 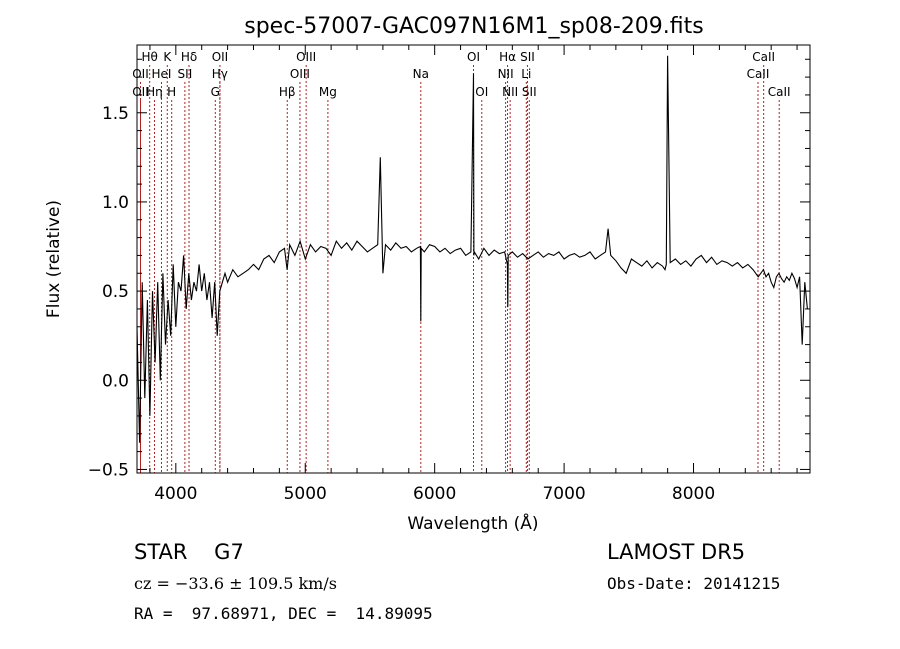 What do you see at coordinates (161, 74) in the screenshot?
I see `line-label: HeI` at bounding box center [161, 74].